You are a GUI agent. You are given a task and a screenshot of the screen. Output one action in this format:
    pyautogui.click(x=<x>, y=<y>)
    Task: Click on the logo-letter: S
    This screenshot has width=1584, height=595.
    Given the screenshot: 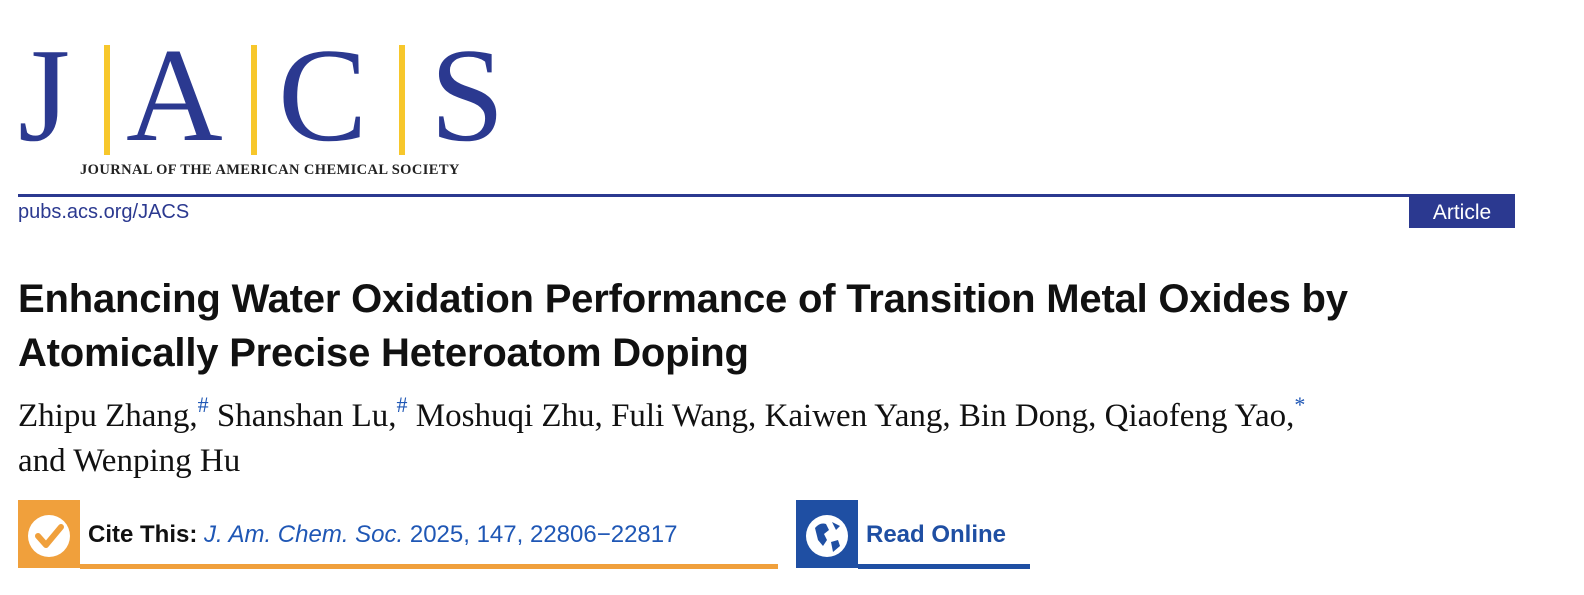 What is the action you would take?
    pyautogui.click(x=467, y=95)
    